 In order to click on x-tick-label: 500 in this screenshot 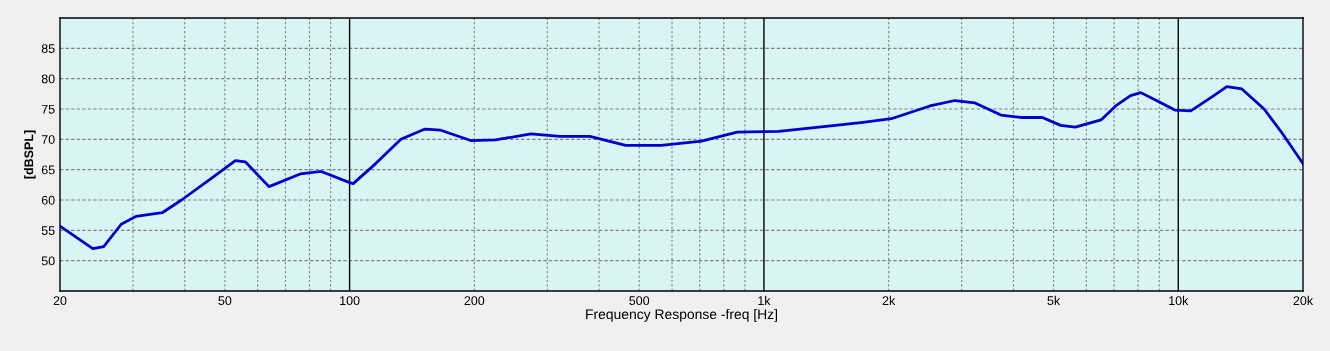, I will do `click(639, 301)`.